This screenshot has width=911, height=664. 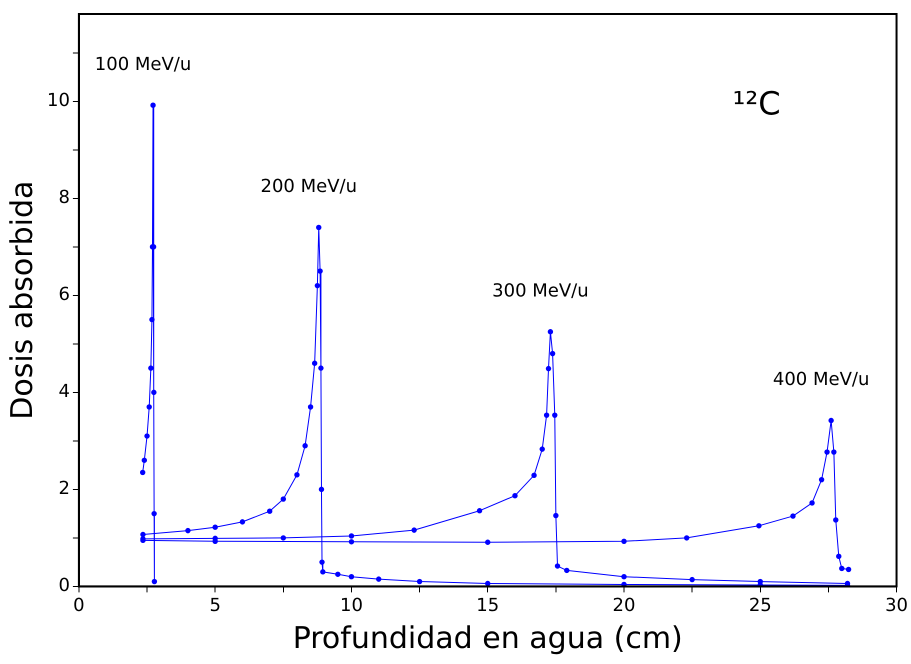 I want to click on y-tick-label: 6, so click(x=64, y=295).